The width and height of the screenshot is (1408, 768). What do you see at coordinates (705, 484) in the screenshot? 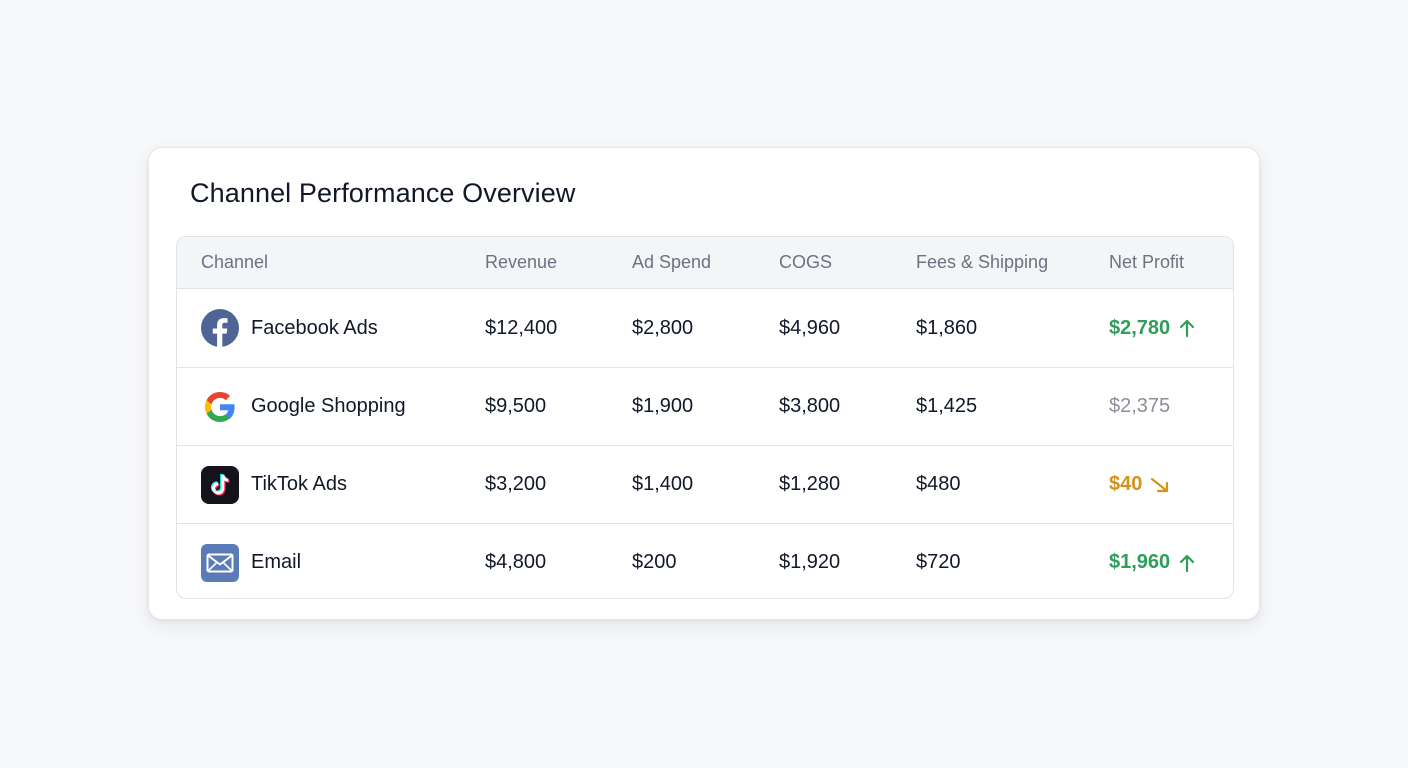
I see `table-row-tiktok-ads: TikTok Ads $3,200 $1,400 $1,280 $480 $40` at bounding box center [705, 484].